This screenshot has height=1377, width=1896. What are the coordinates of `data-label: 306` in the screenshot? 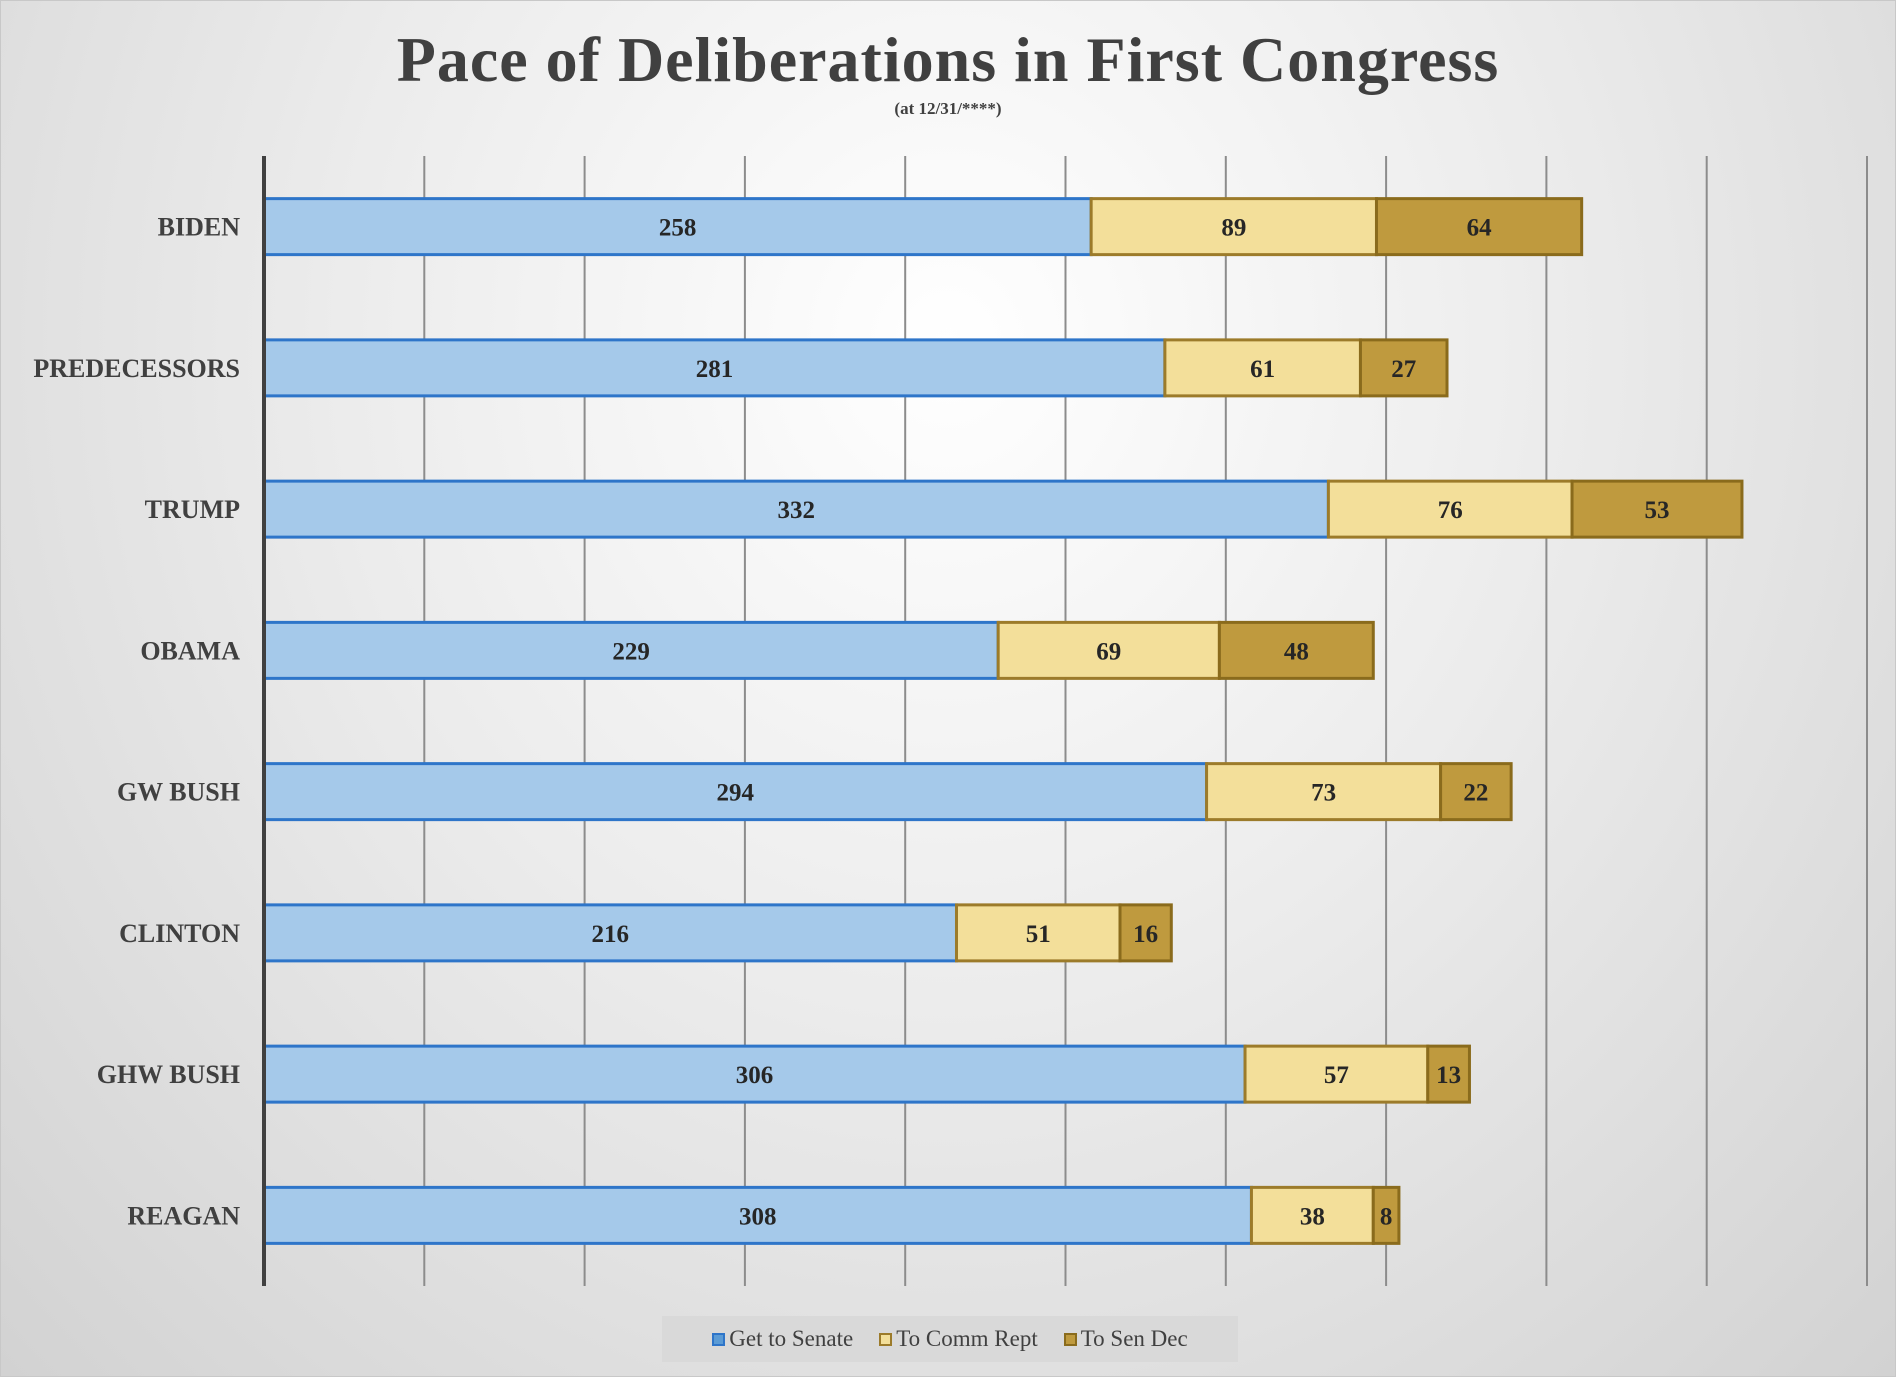 It's located at (755, 1075).